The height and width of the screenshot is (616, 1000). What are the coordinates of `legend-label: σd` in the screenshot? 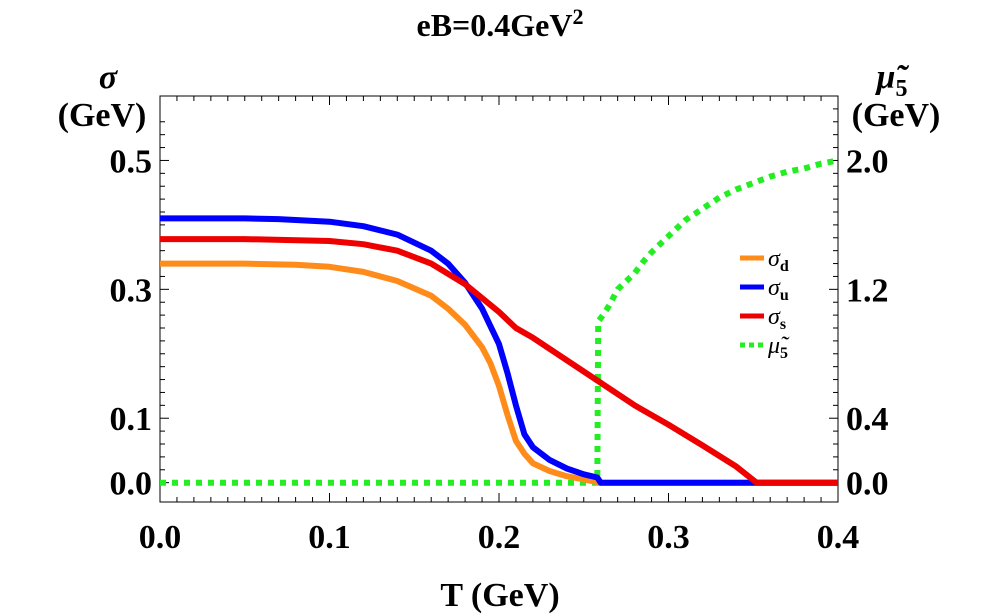 It's located at (778, 260).